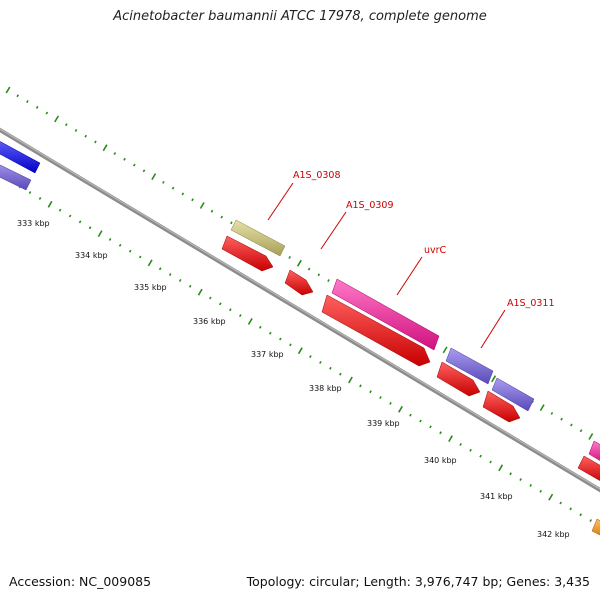  Describe the element at coordinates (553, 534) in the screenshot. I see `tick-label-342: 342 kbp` at that location.